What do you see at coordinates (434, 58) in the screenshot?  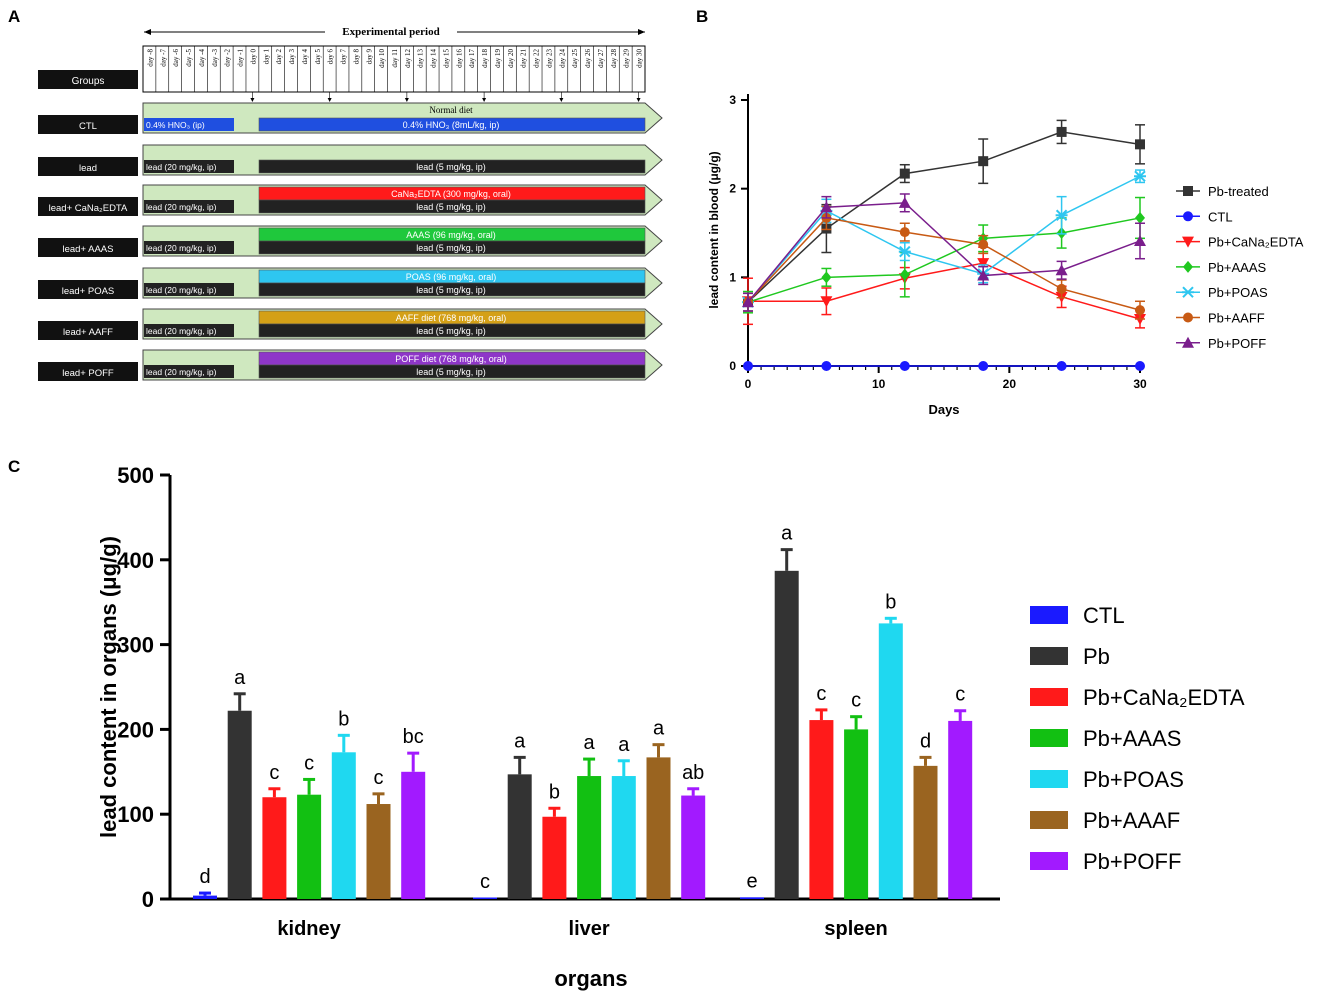 I see `day-label: day 14` at bounding box center [434, 58].